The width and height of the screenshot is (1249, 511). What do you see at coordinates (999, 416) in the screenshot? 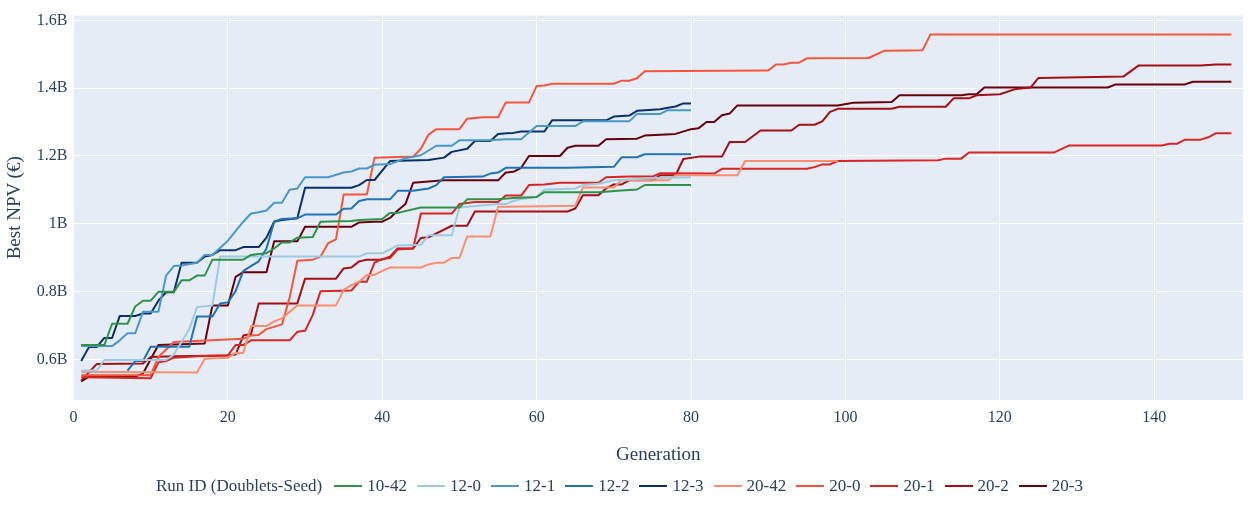
I see `x-tick-label: 120` at bounding box center [999, 416].